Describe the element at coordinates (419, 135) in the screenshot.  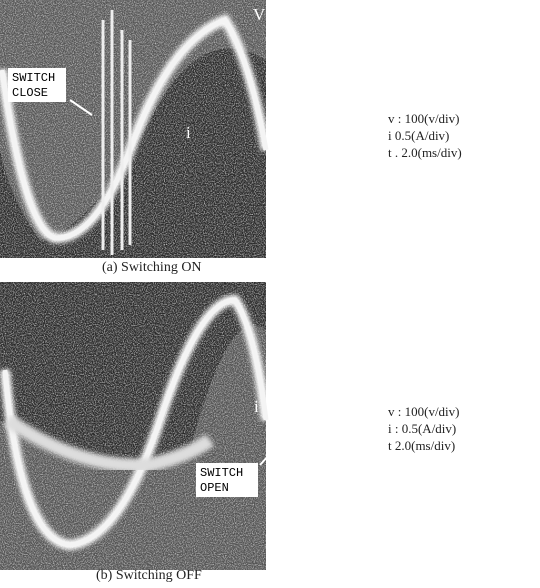
I see `scale-line: i 0.5(A/div)` at that location.